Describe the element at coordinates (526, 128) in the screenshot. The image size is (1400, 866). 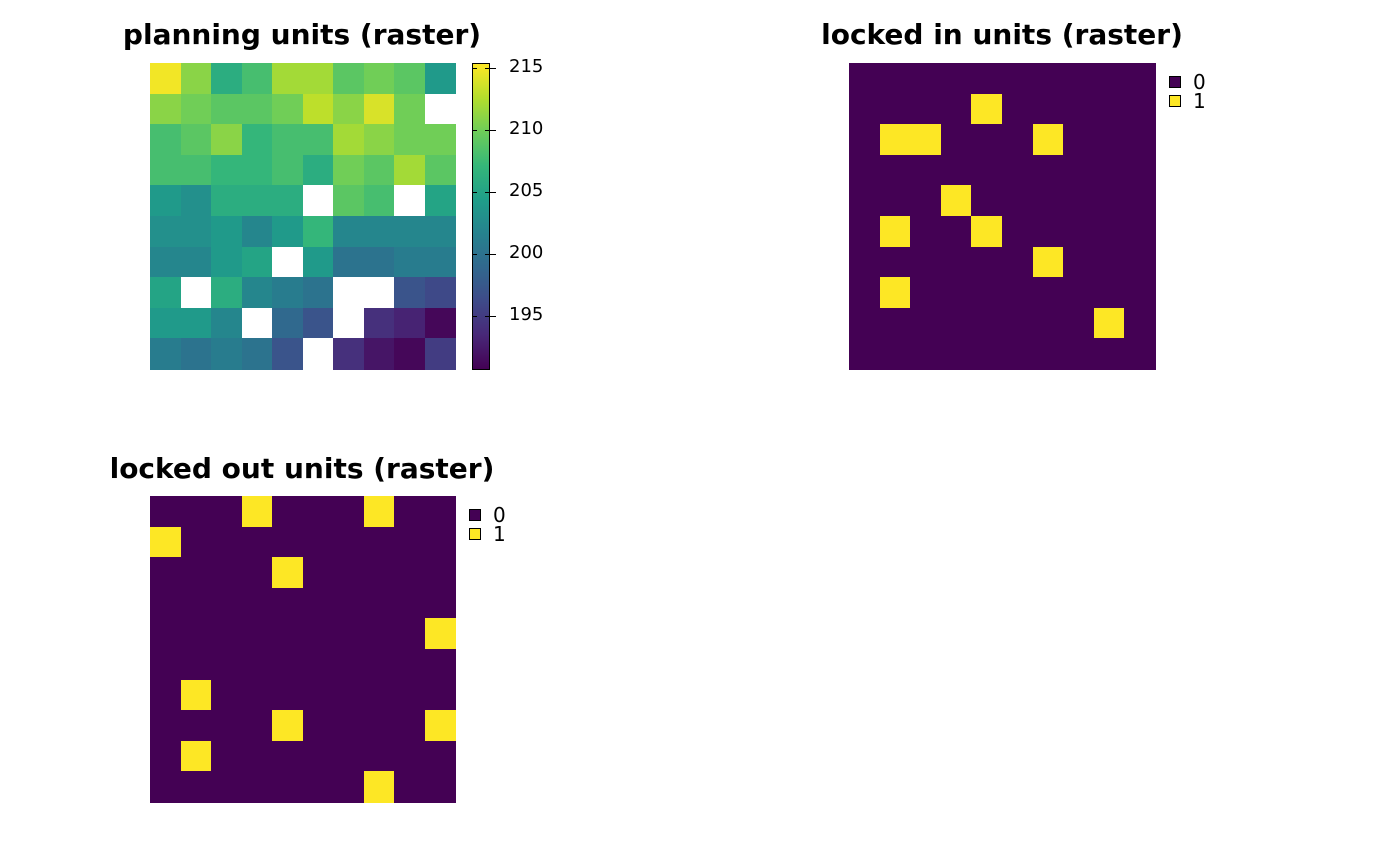
I see `colorbar-tick-label: 210` at that location.